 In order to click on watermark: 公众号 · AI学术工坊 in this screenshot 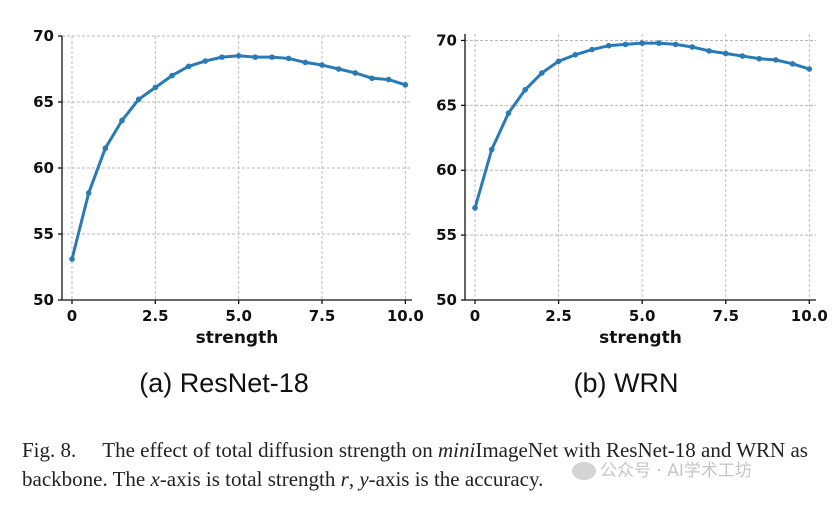, I will do `click(662, 468)`.